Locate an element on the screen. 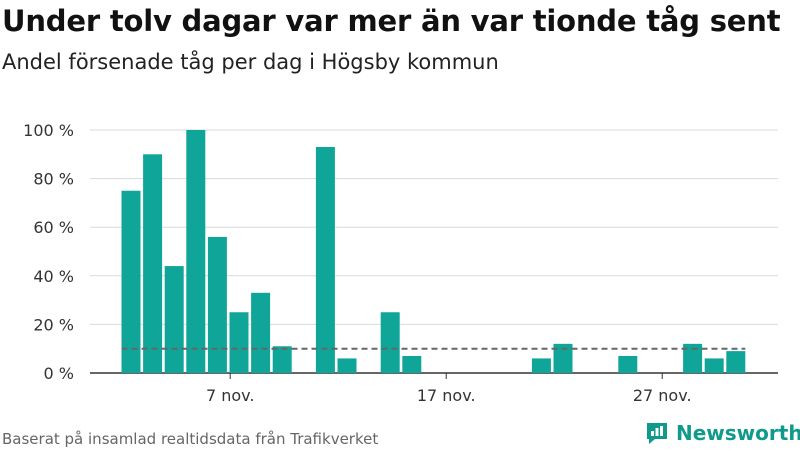  x-tick-label: 7 nov. is located at coordinates (230, 395).